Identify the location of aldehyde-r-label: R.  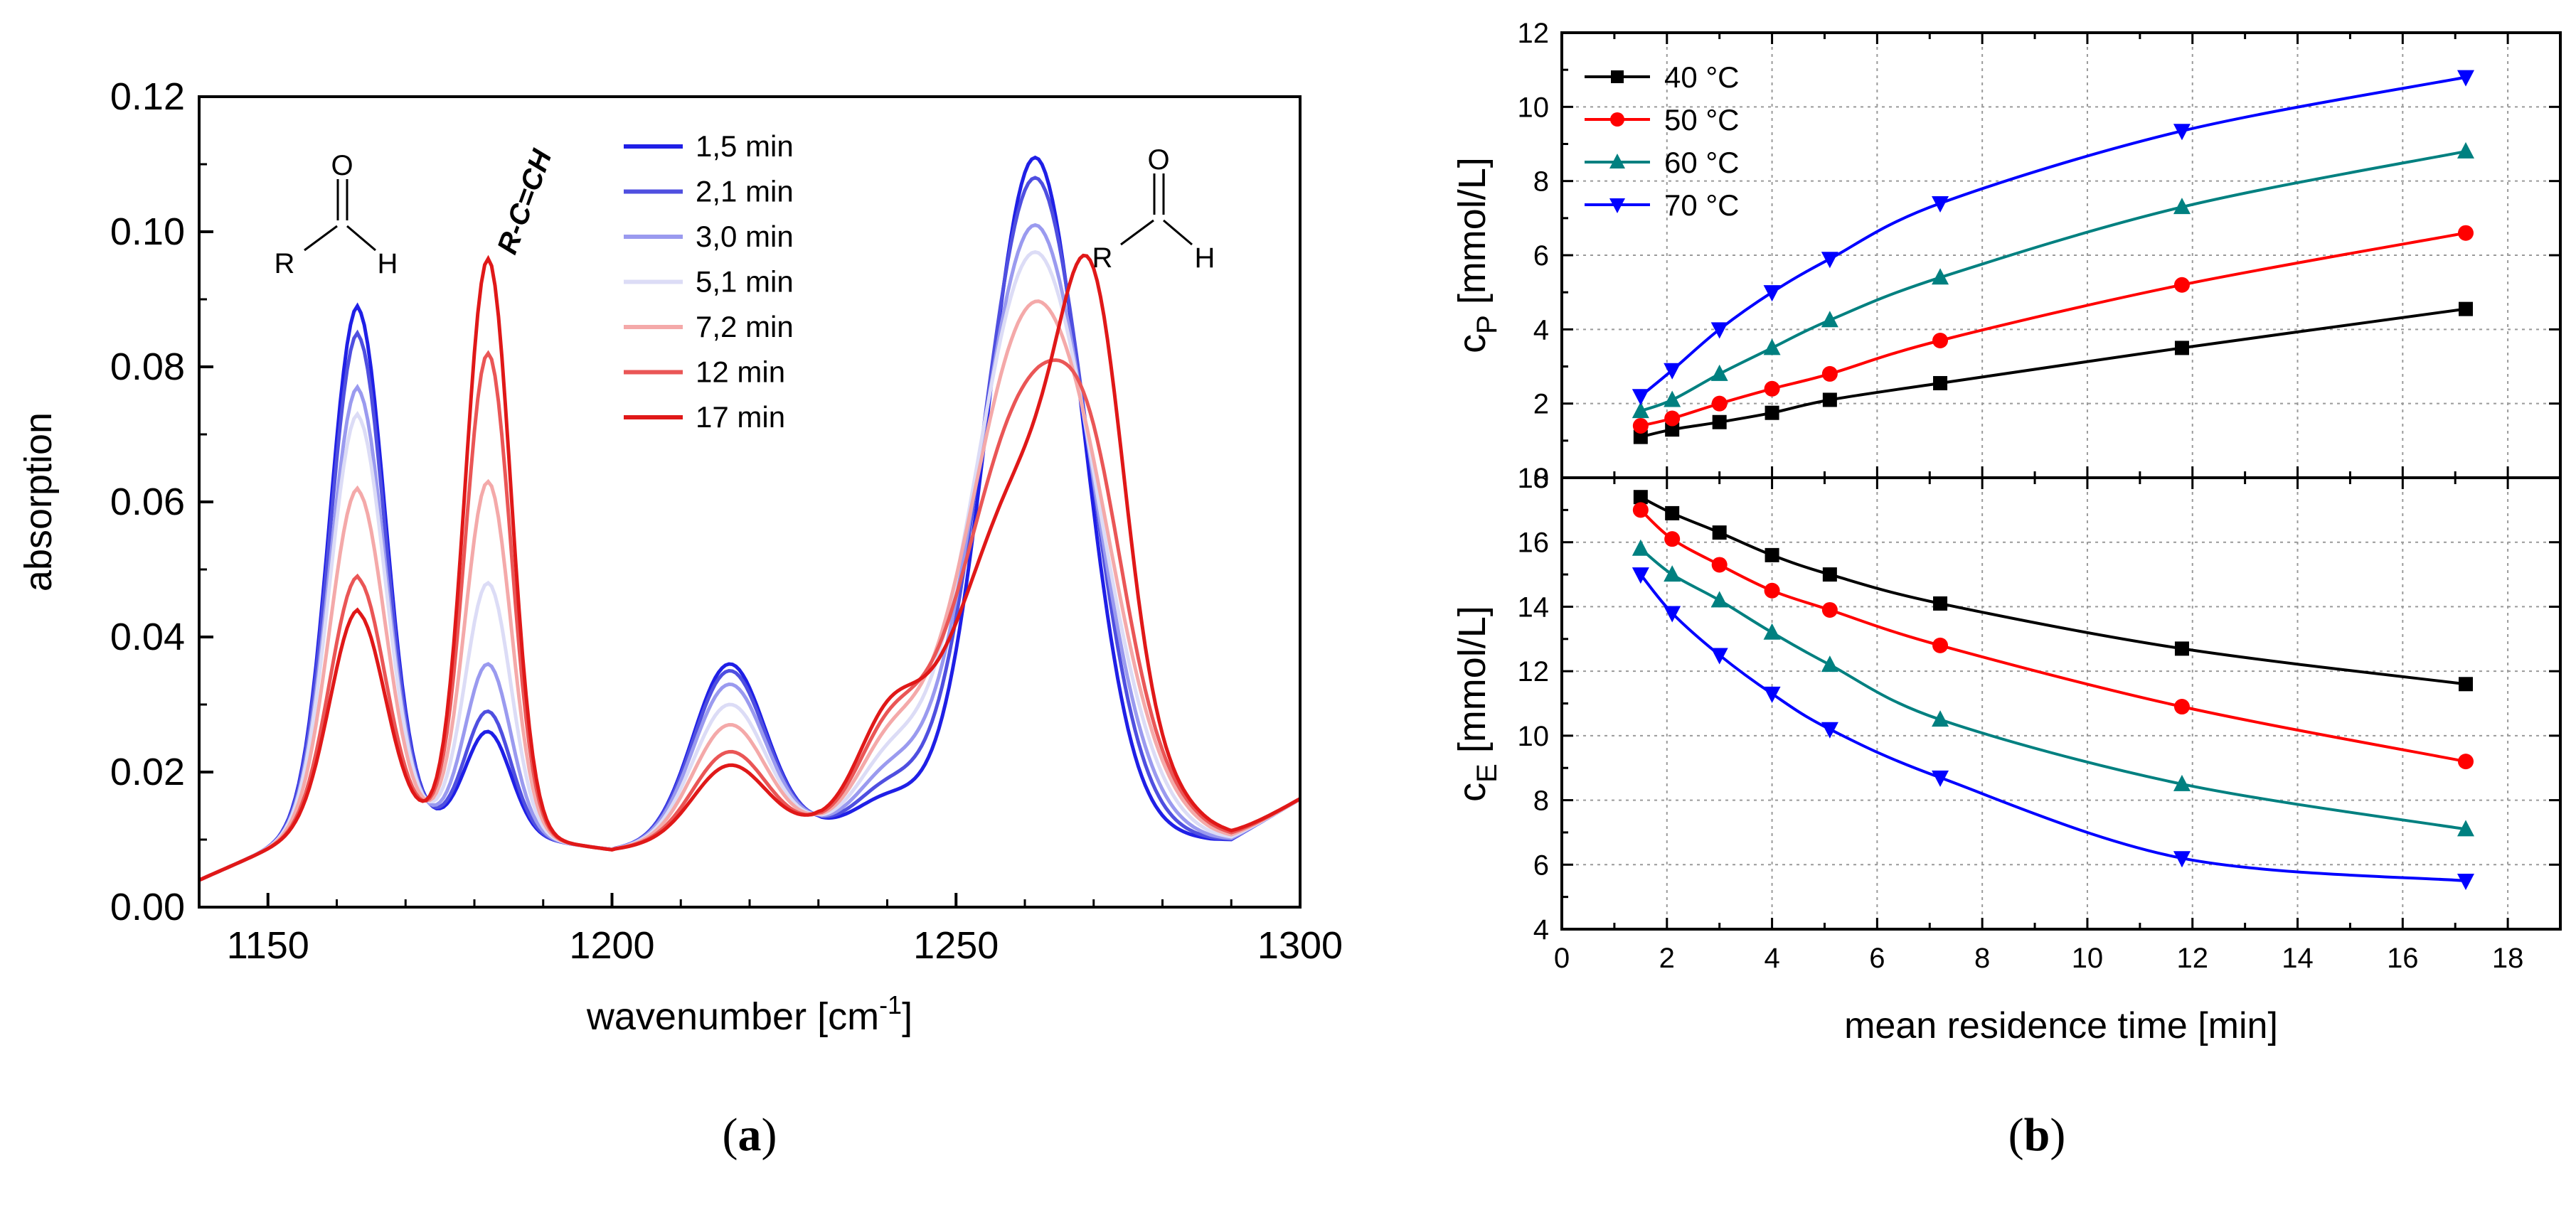
(1102, 258).